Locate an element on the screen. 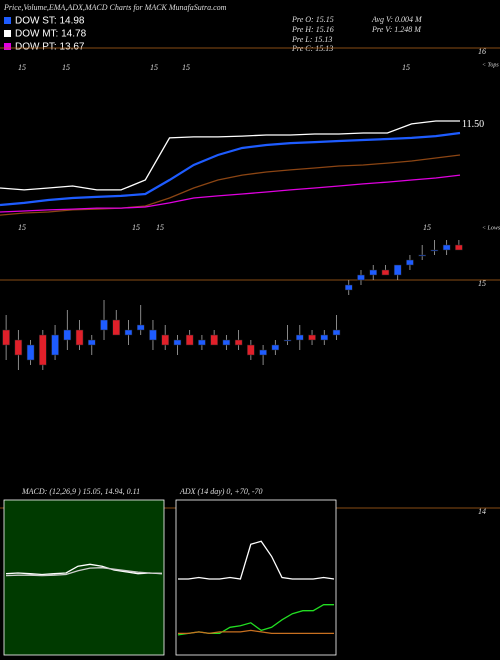  panel-title: ADX (14 day) 0, +70, -70 is located at coordinates (221, 491).